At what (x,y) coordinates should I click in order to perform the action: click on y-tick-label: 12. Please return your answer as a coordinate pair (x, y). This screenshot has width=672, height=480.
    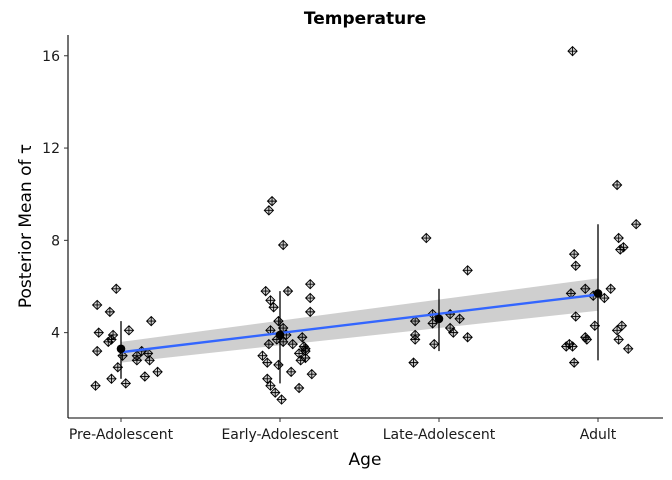
    Looking at the image, I should click on (51, 149).